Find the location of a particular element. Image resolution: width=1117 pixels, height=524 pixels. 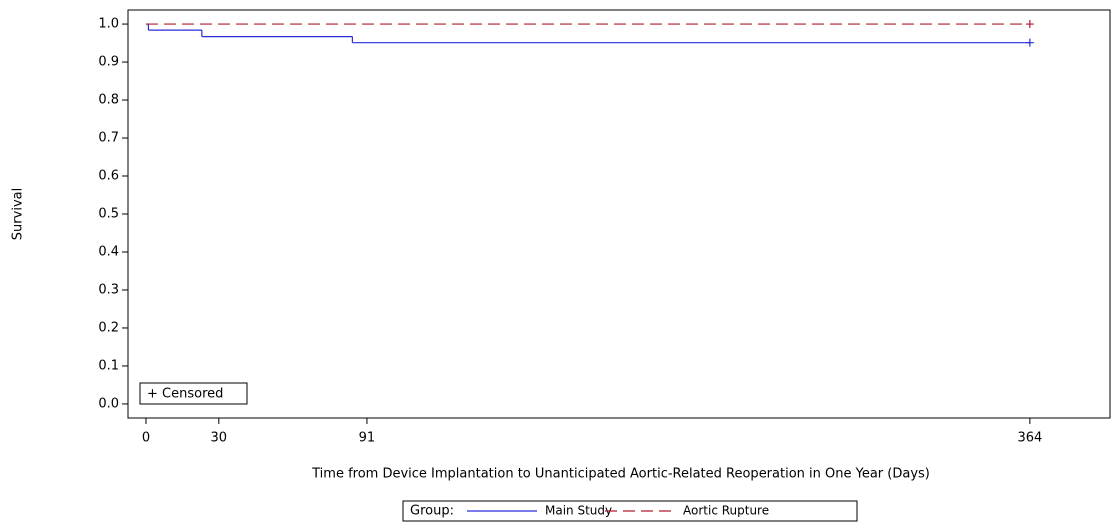

censored-box is located at coordinates (193, 393).